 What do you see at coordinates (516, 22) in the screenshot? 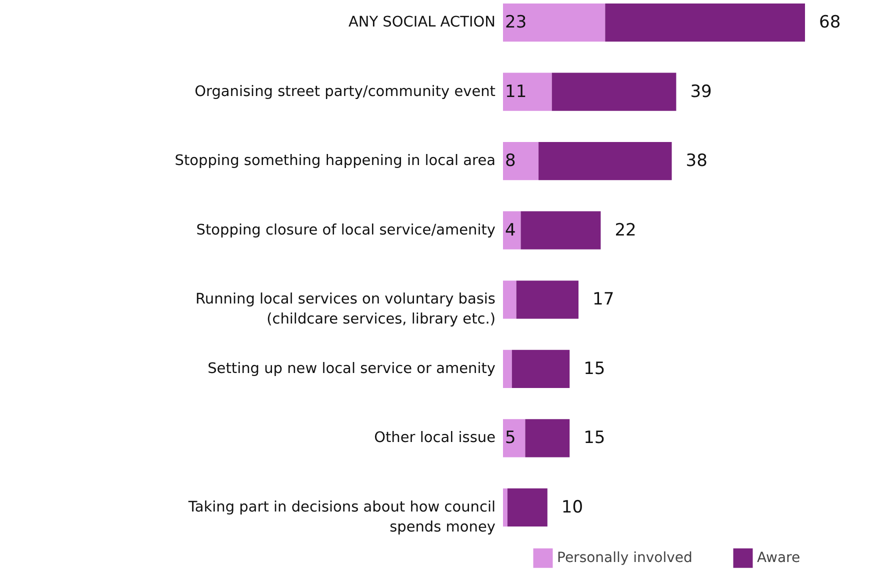
I see `data-label: 23` at bounding box center [516, 22].